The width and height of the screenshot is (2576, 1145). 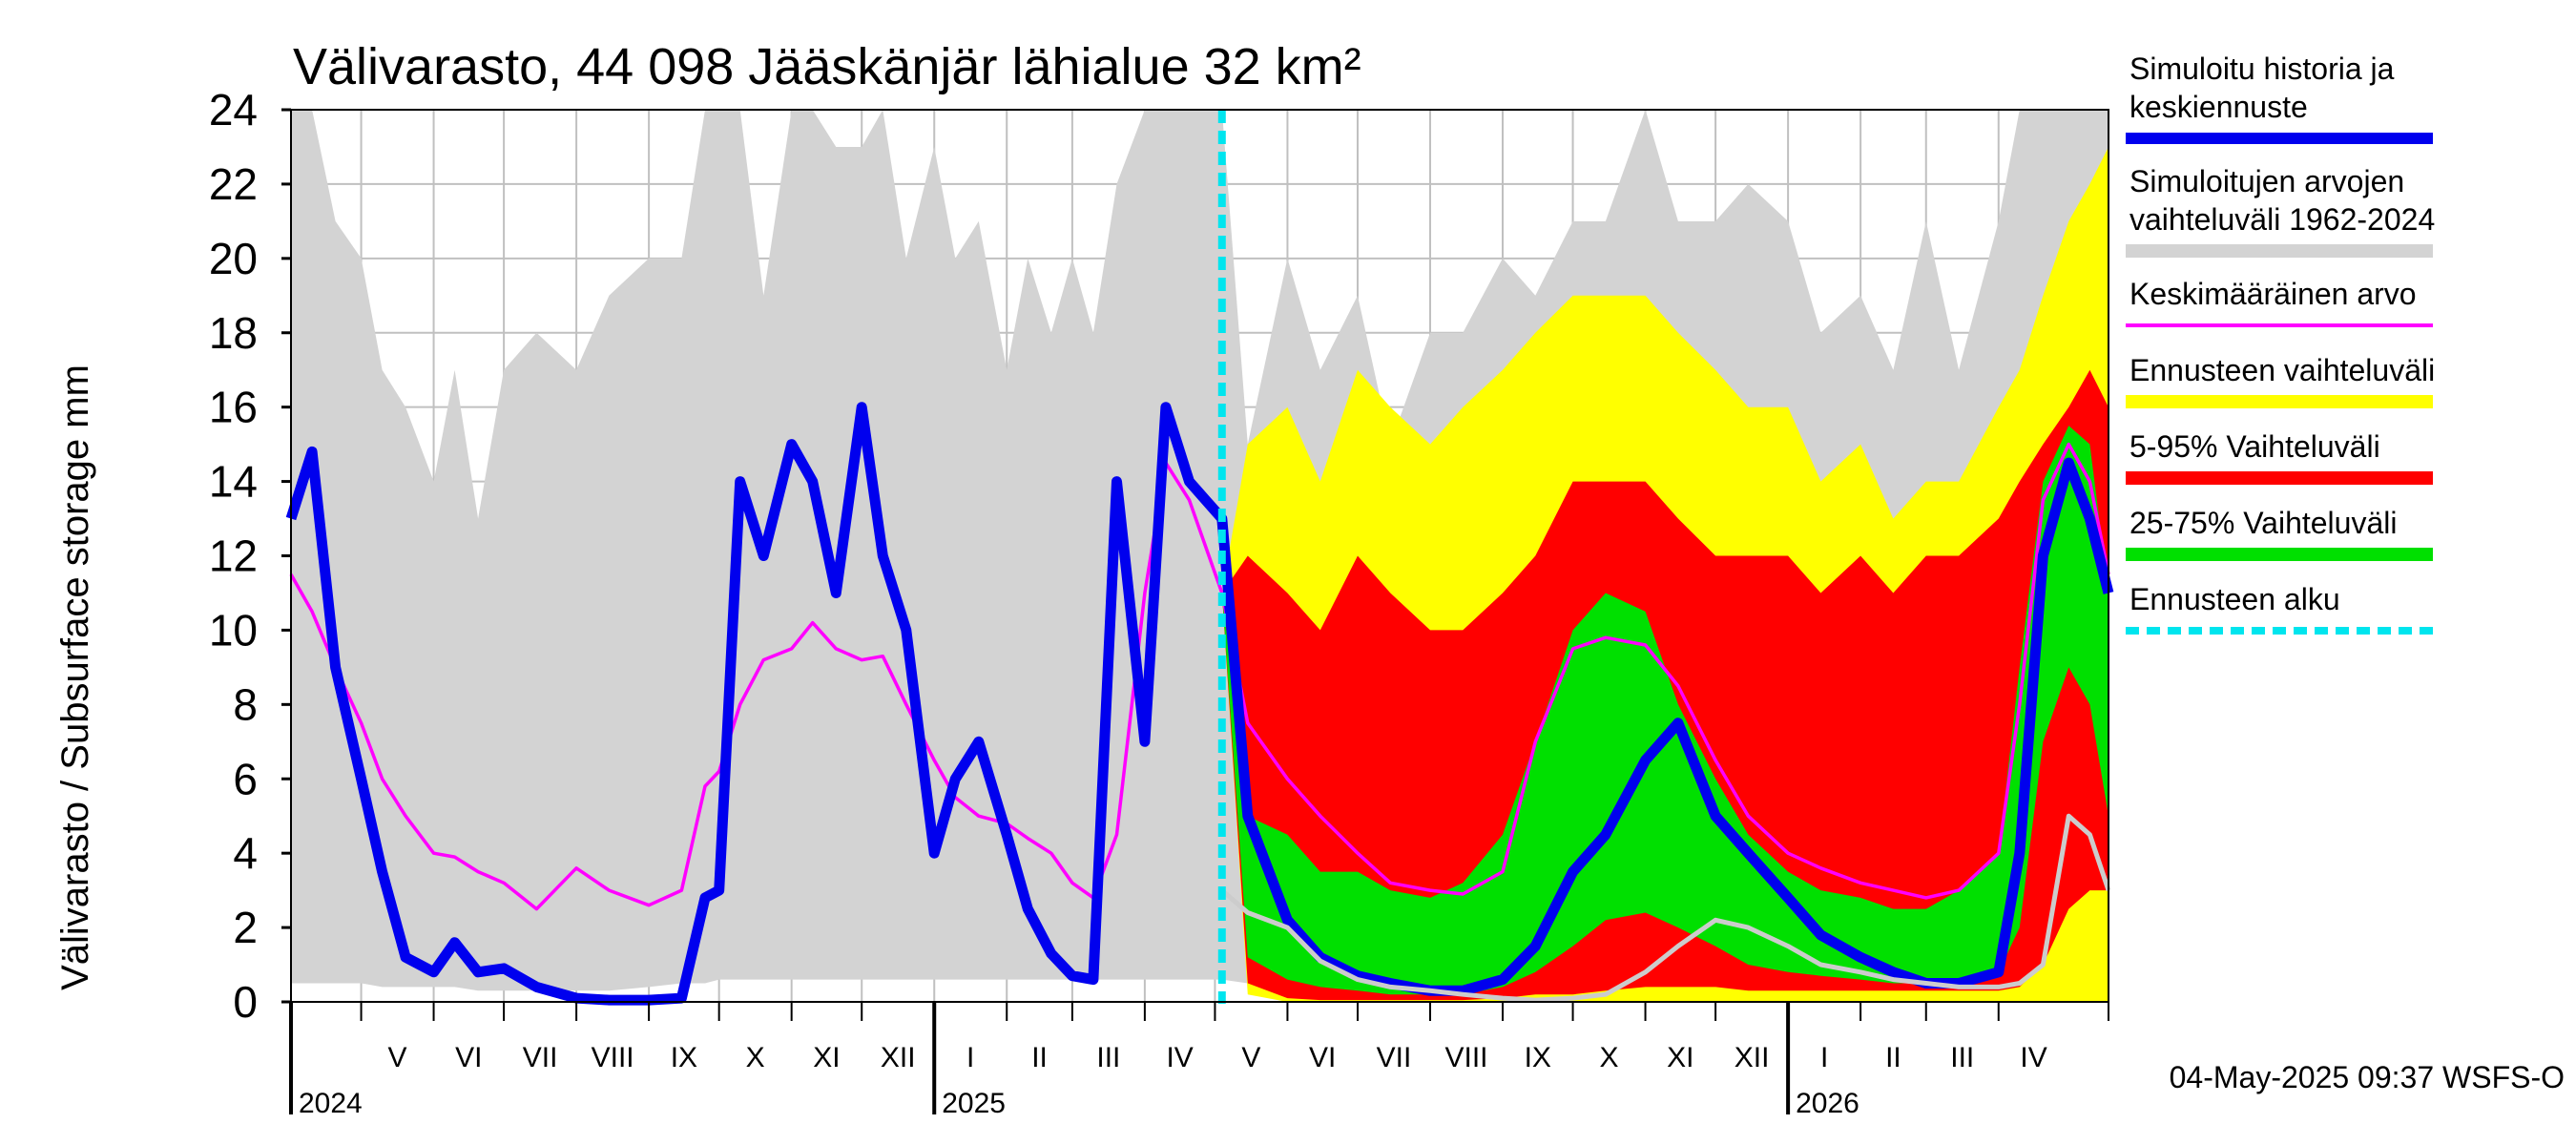 I want to click on y-tick-label: 8, so click(x=245, y=704).